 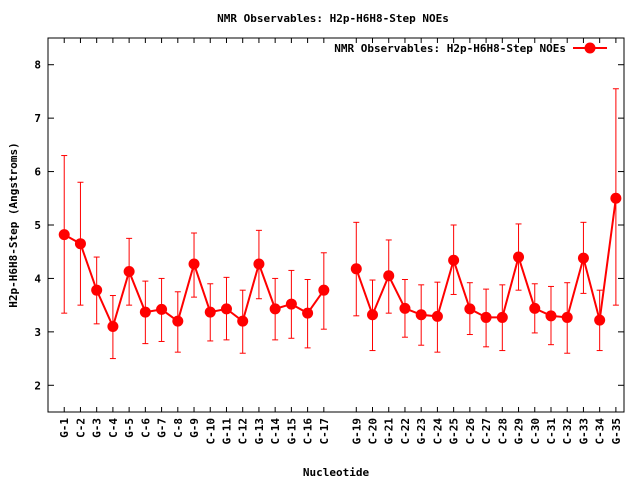 What do you see at coordinates (502, 431) in the screenshot?
I see `x-tick-label: C-28` at bounding box center [502, 431].